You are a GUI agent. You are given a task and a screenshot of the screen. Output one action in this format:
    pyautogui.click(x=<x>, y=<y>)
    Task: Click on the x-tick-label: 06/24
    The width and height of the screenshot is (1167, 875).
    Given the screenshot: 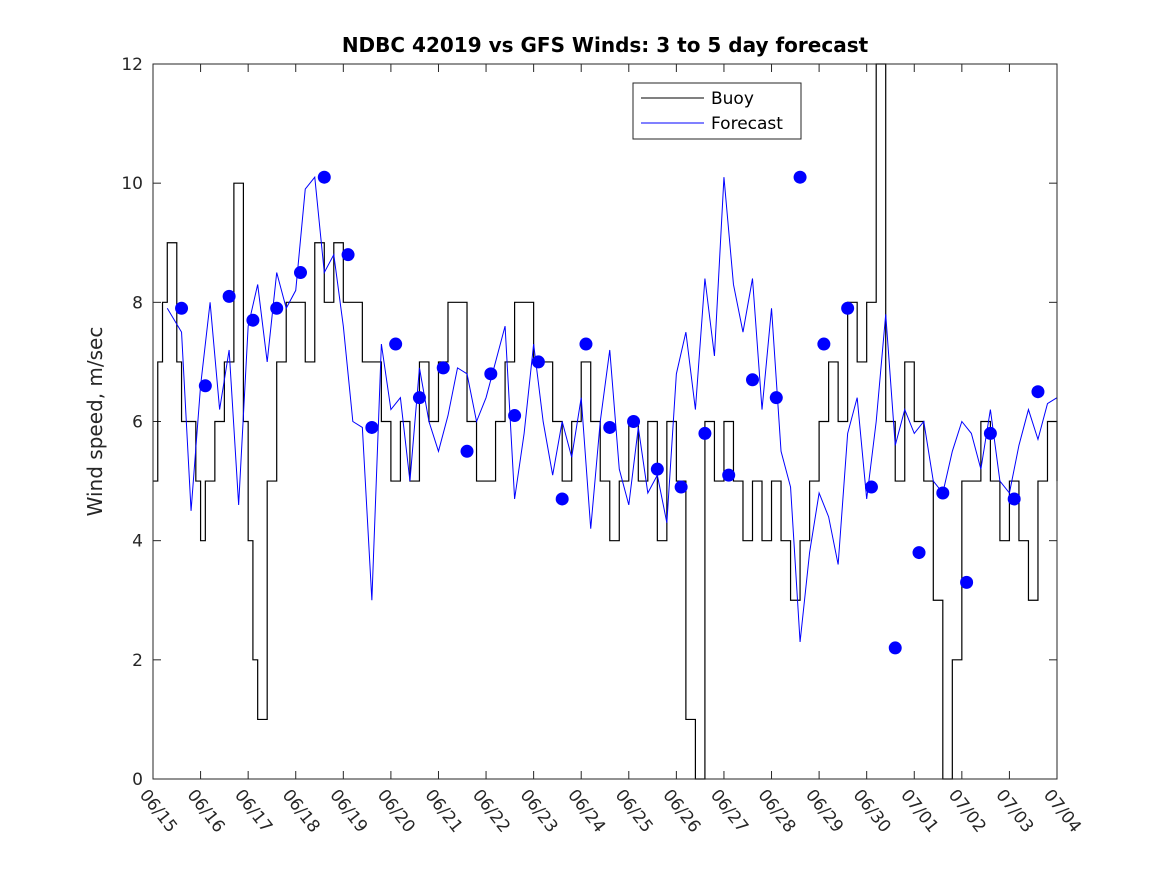 What is the action you would take?
    pyautogui.click(x=586, y=811)
    